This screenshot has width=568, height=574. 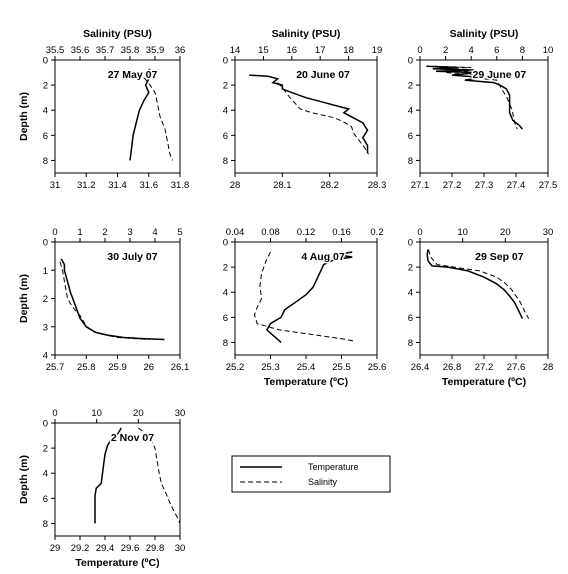 I want to click on temperature-tick-label: 25.3, so click(x=270, y=367).